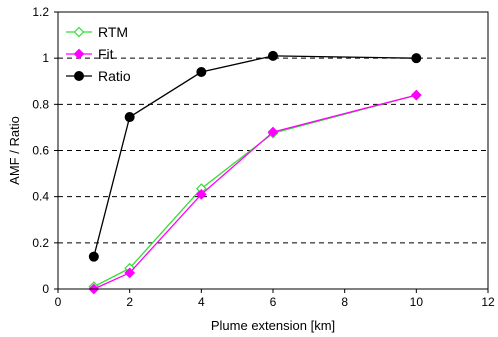 The width and height of the screenshot is (498, 337). What do you see at coordinates (201, 302) in the screenshot?
I see `x-tick-label-2: 4` at bounding box center [201, 302].